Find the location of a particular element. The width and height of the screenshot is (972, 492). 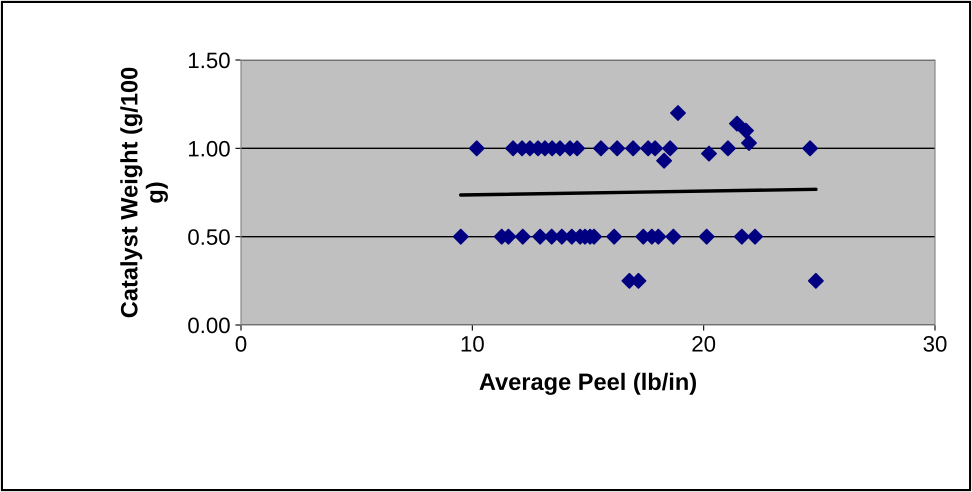

x-tick-label: 20 is located at coordinates (704, 344).